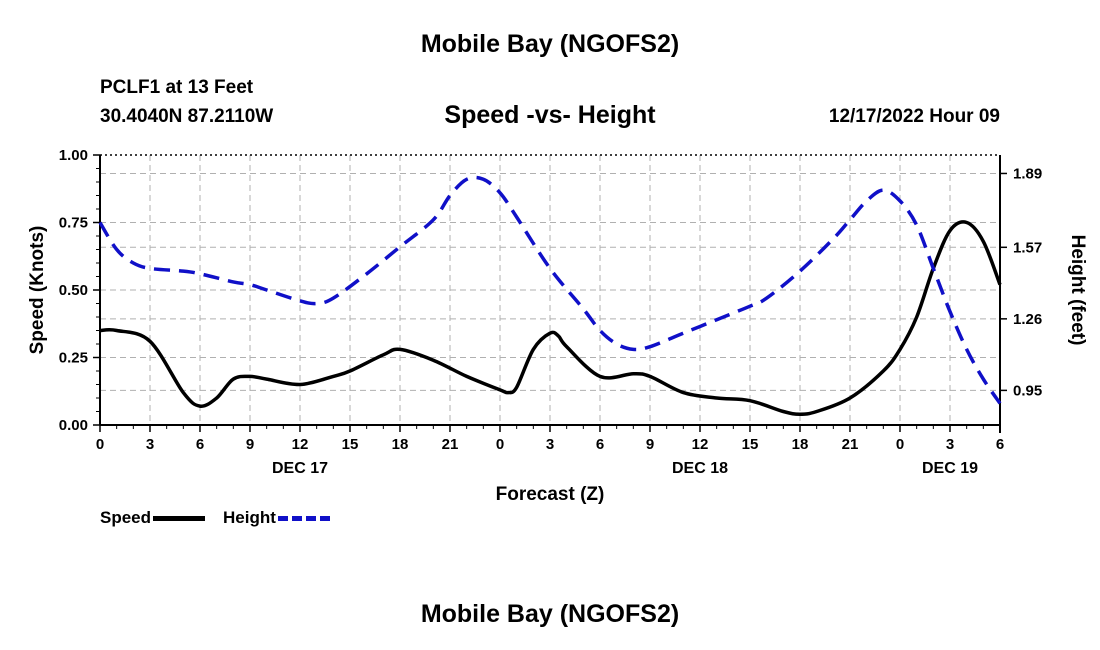  What do you see at coordinates (1077, 290) in the screenshot?
I see `y-right-axis-title: Height (feet)` at bounding box center [1077, 290].